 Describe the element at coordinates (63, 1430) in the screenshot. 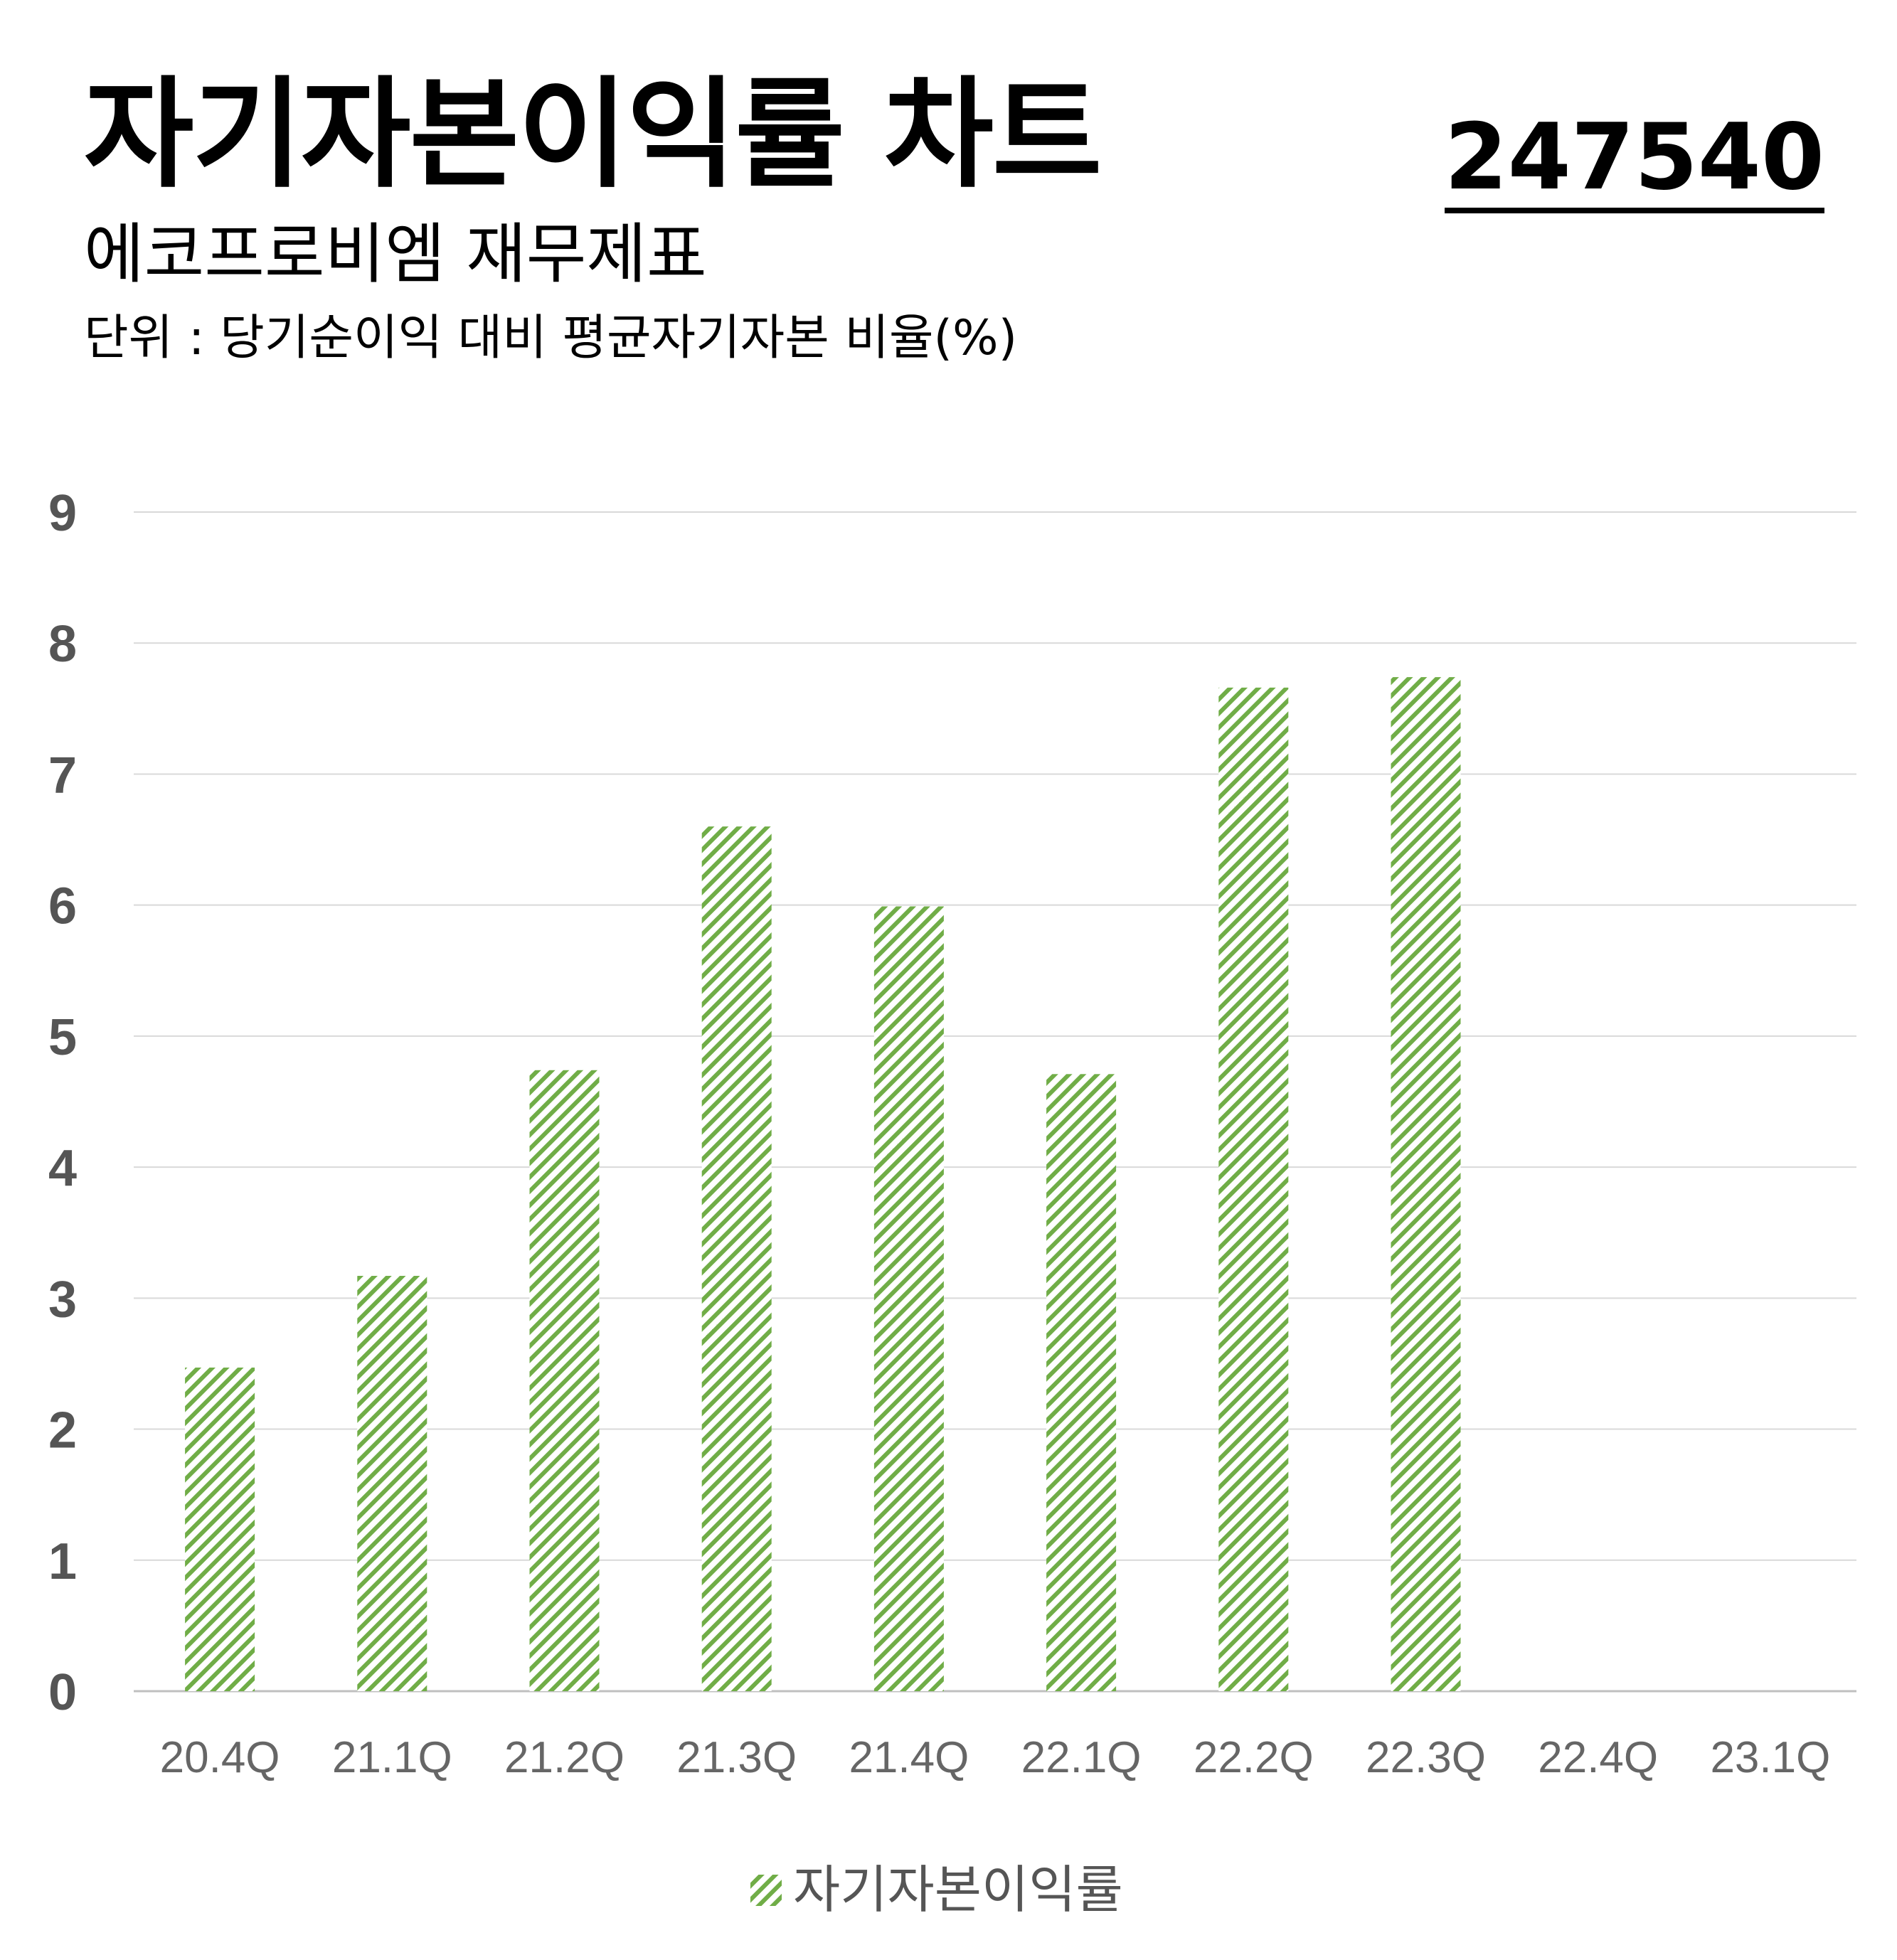

I see `y-tick-label: 2` at that location.